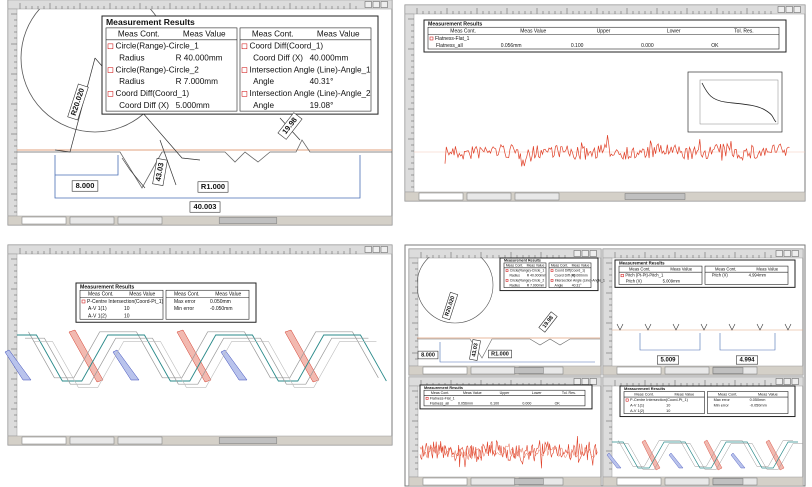  I want to click on table-cell: Angle, so click(558, 285).